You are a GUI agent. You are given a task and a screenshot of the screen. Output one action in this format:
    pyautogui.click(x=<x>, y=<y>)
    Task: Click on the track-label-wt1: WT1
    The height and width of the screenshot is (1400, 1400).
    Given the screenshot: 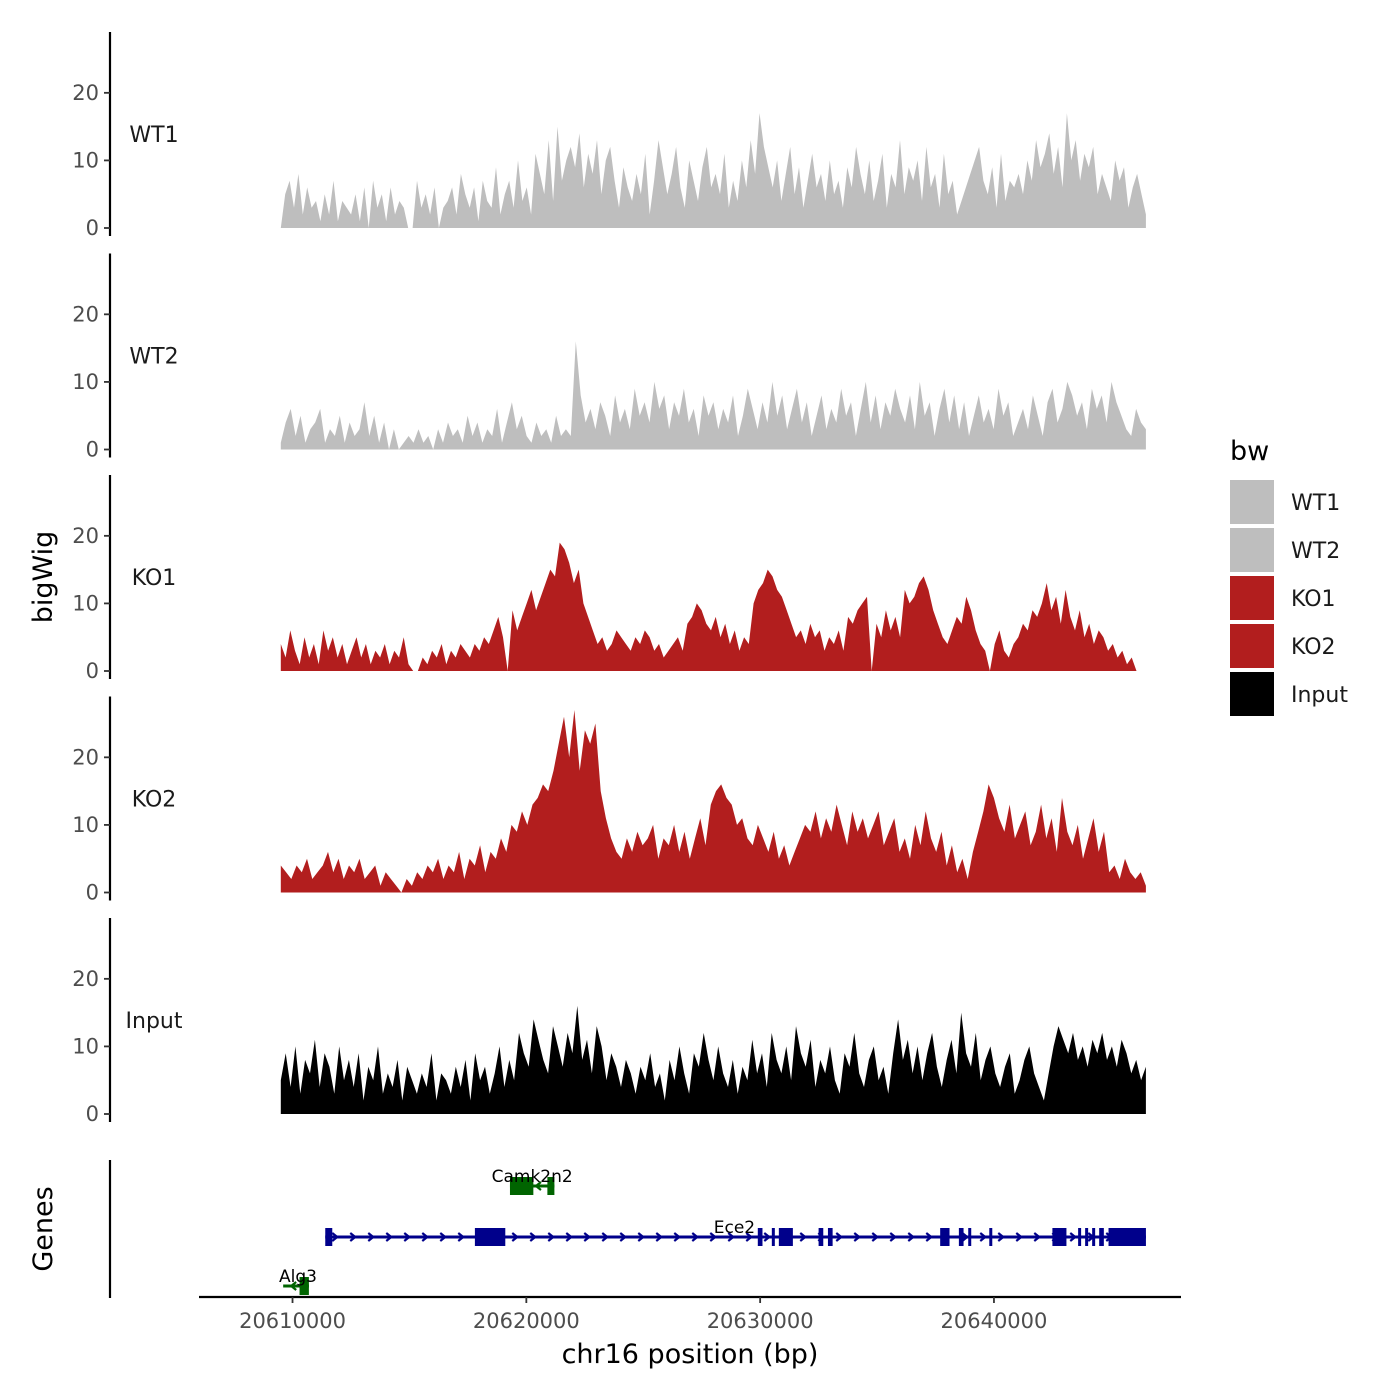 What is the action you would take?
    pyautogui.click(x=153, y=135)
    